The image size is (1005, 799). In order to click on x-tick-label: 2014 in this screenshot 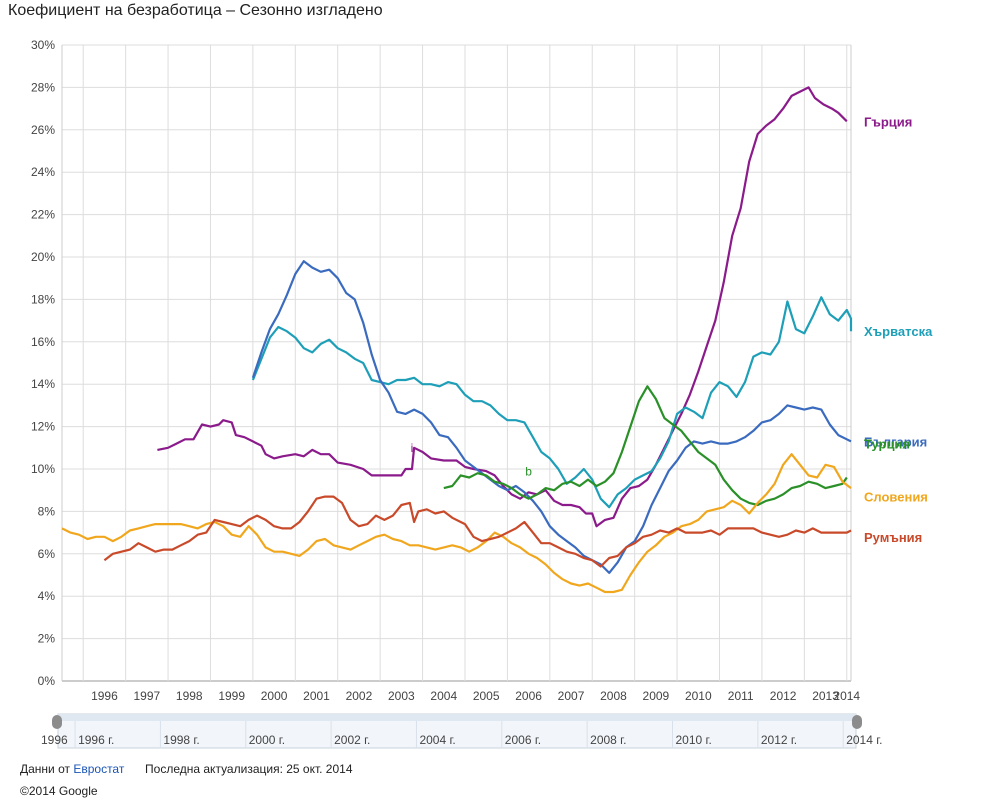, I will do `click(846, 696)`.